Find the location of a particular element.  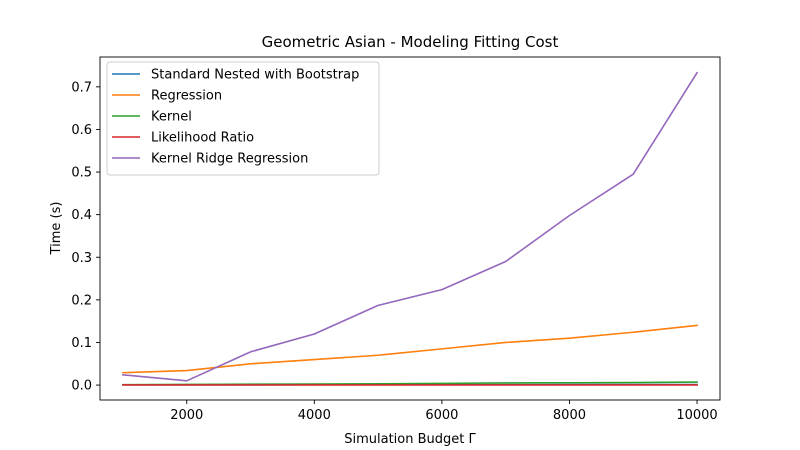

legend-entry-2: Kernel is located at coordinates (171, 117).